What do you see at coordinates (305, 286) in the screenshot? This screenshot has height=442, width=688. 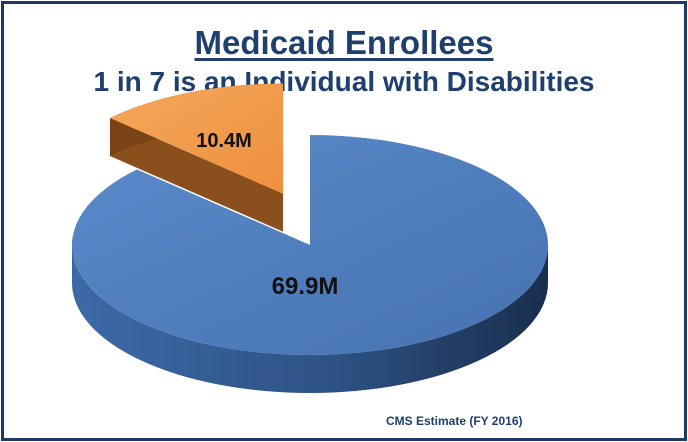 I see `data-label-69-9m: 69.9M` at bounding box center [305, 286].